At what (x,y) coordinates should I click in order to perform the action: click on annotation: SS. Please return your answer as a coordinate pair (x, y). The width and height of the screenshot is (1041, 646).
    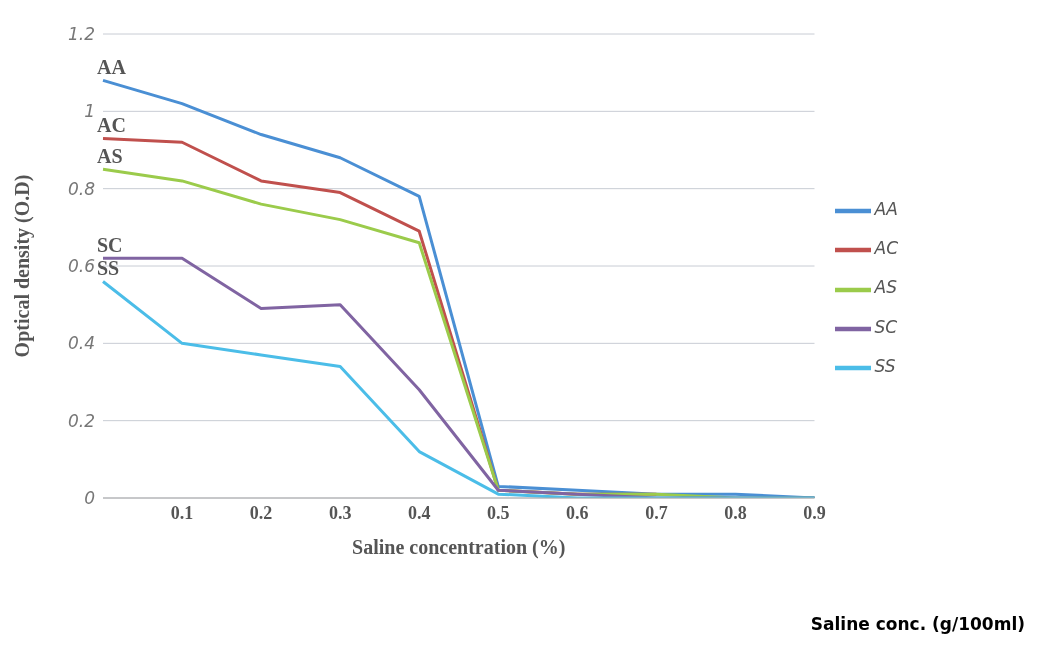
    Looking at the image, I should click on (108, 268).